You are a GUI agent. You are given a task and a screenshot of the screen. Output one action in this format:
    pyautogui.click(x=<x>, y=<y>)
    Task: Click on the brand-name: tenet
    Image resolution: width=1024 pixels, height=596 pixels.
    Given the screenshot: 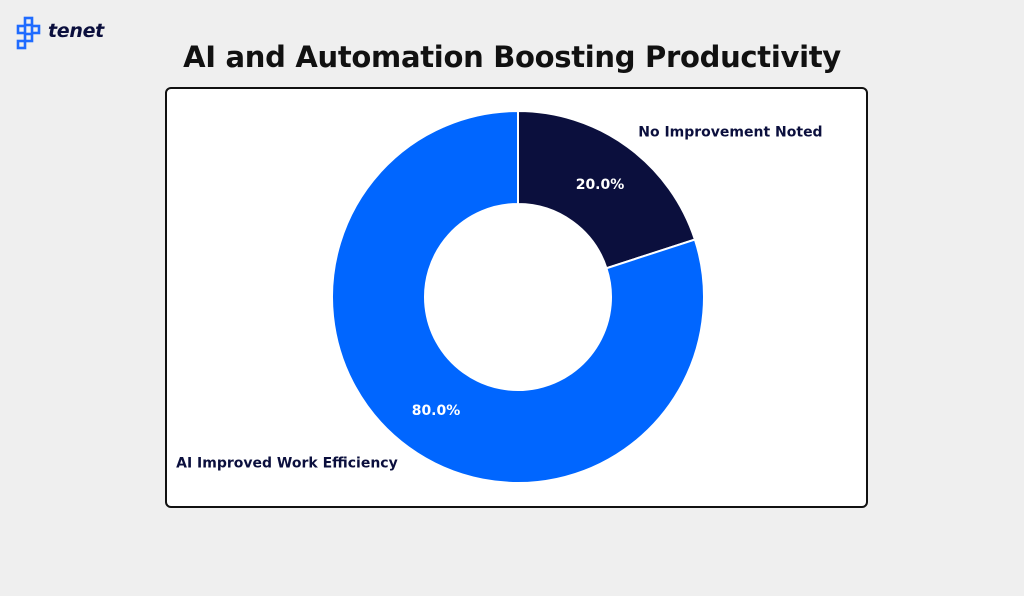 What is the action you would take?
    pyautogui.click(x=76, y=31)
    